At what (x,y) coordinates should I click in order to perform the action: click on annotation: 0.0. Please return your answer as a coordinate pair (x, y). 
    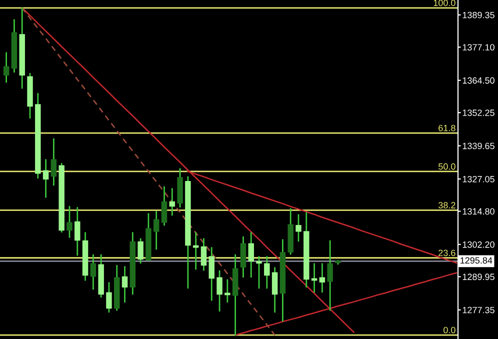
    Looking at the image, I should click on (450, 330).